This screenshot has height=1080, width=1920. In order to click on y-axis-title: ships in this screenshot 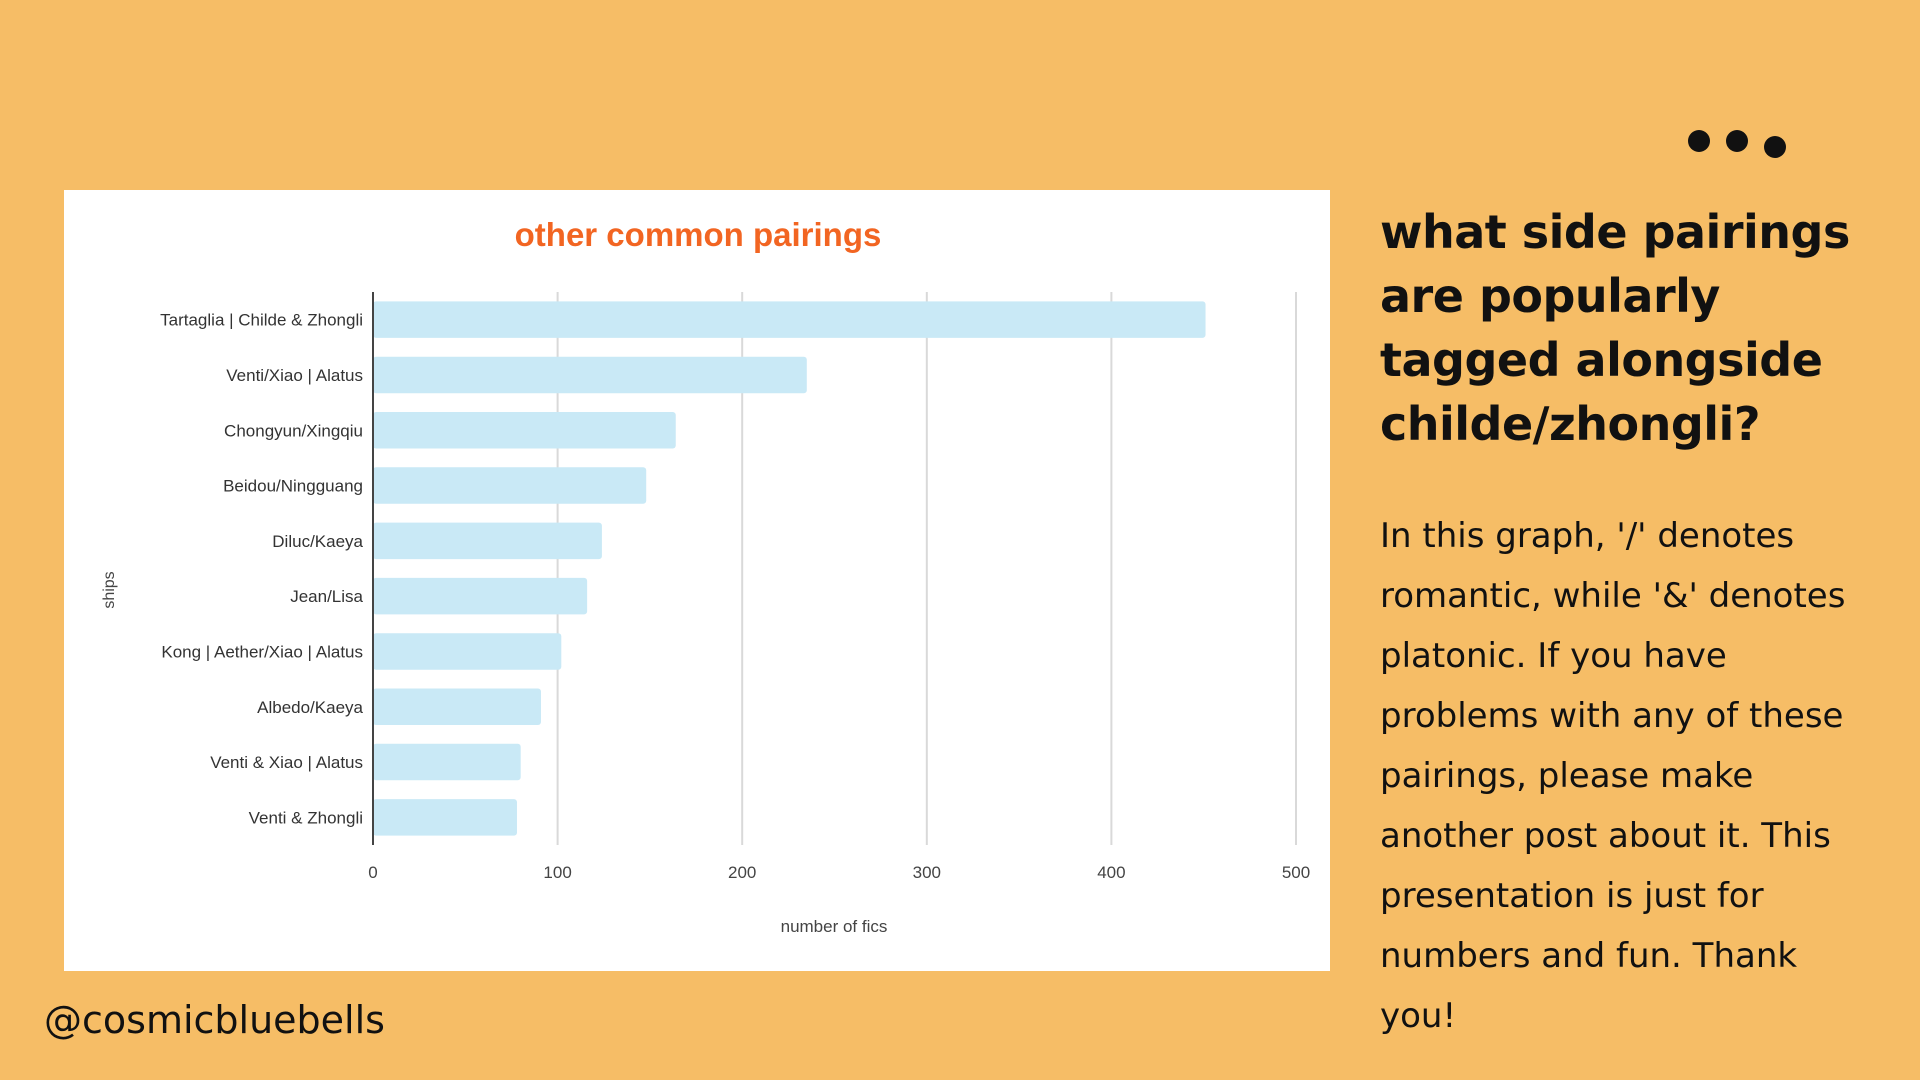, I will do `click(109, 589)`.